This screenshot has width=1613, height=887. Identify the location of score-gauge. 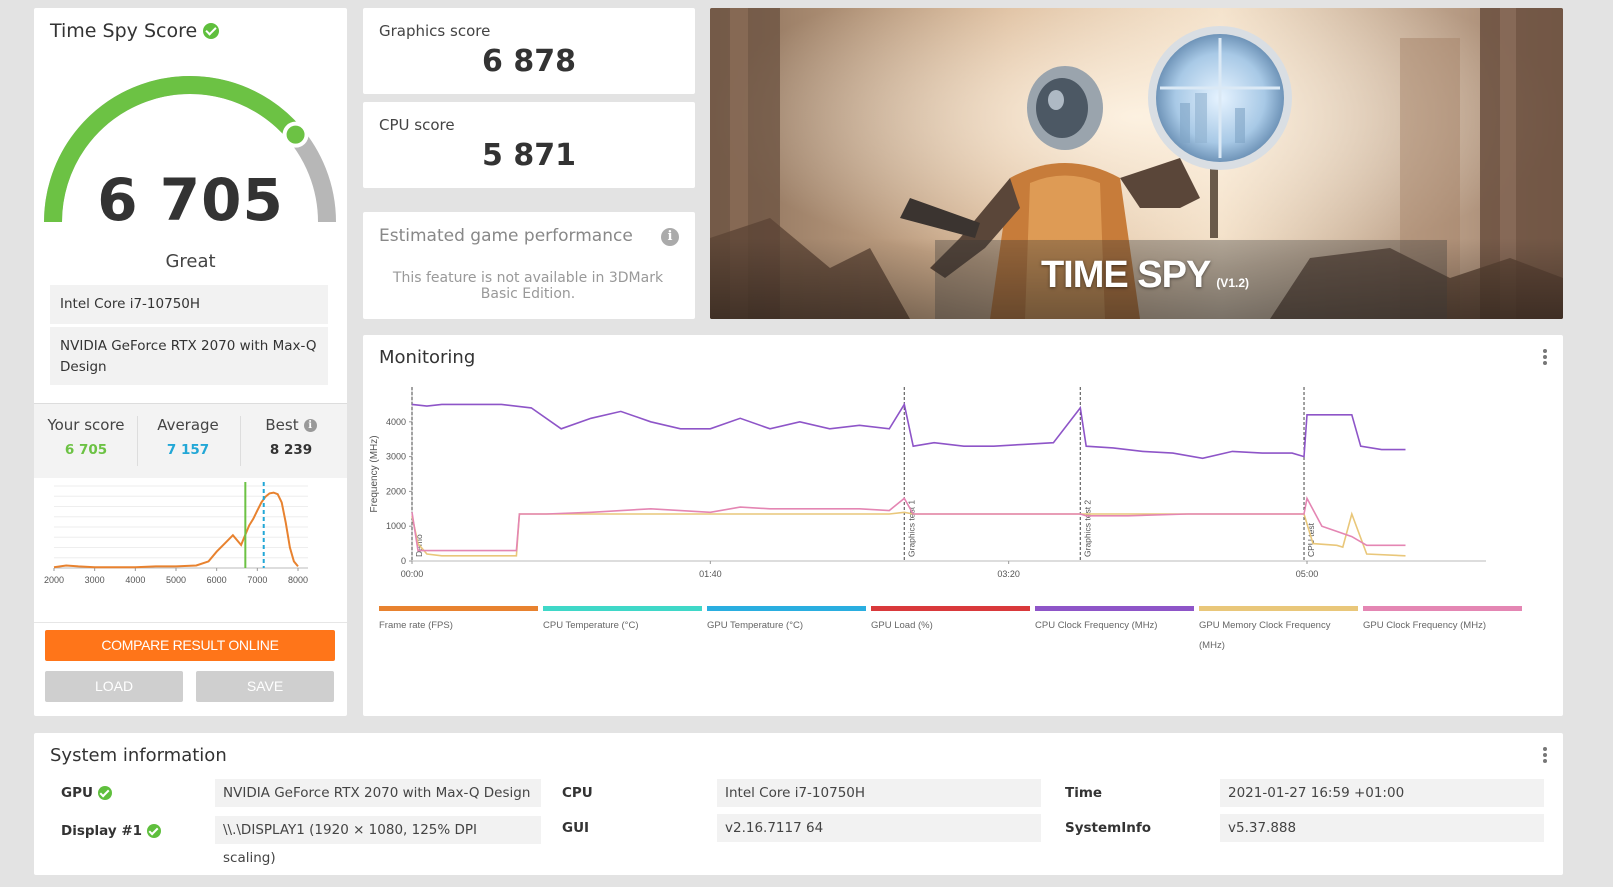
(190, 149).